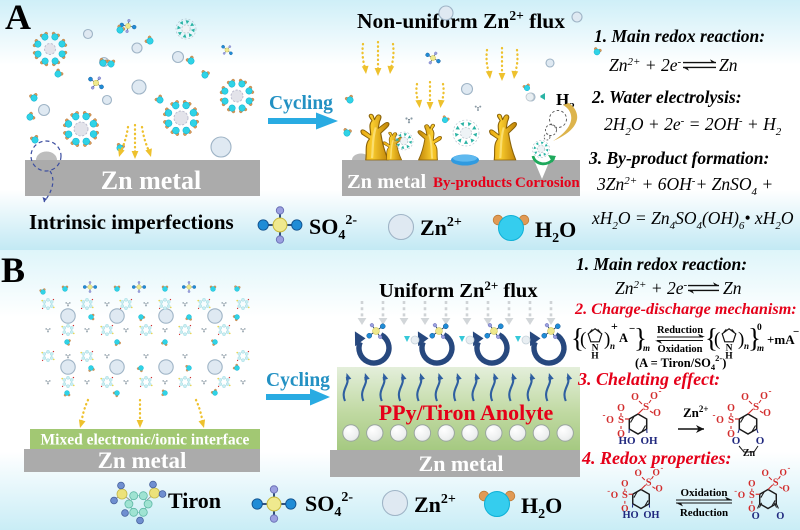 The width and height of the screenshot is (800, 530). What do you see at coordinates (466, 412) in the screenshot?
I see `svg-text: PPy/Tiron Anolyte` at bounding box center [466, 412].